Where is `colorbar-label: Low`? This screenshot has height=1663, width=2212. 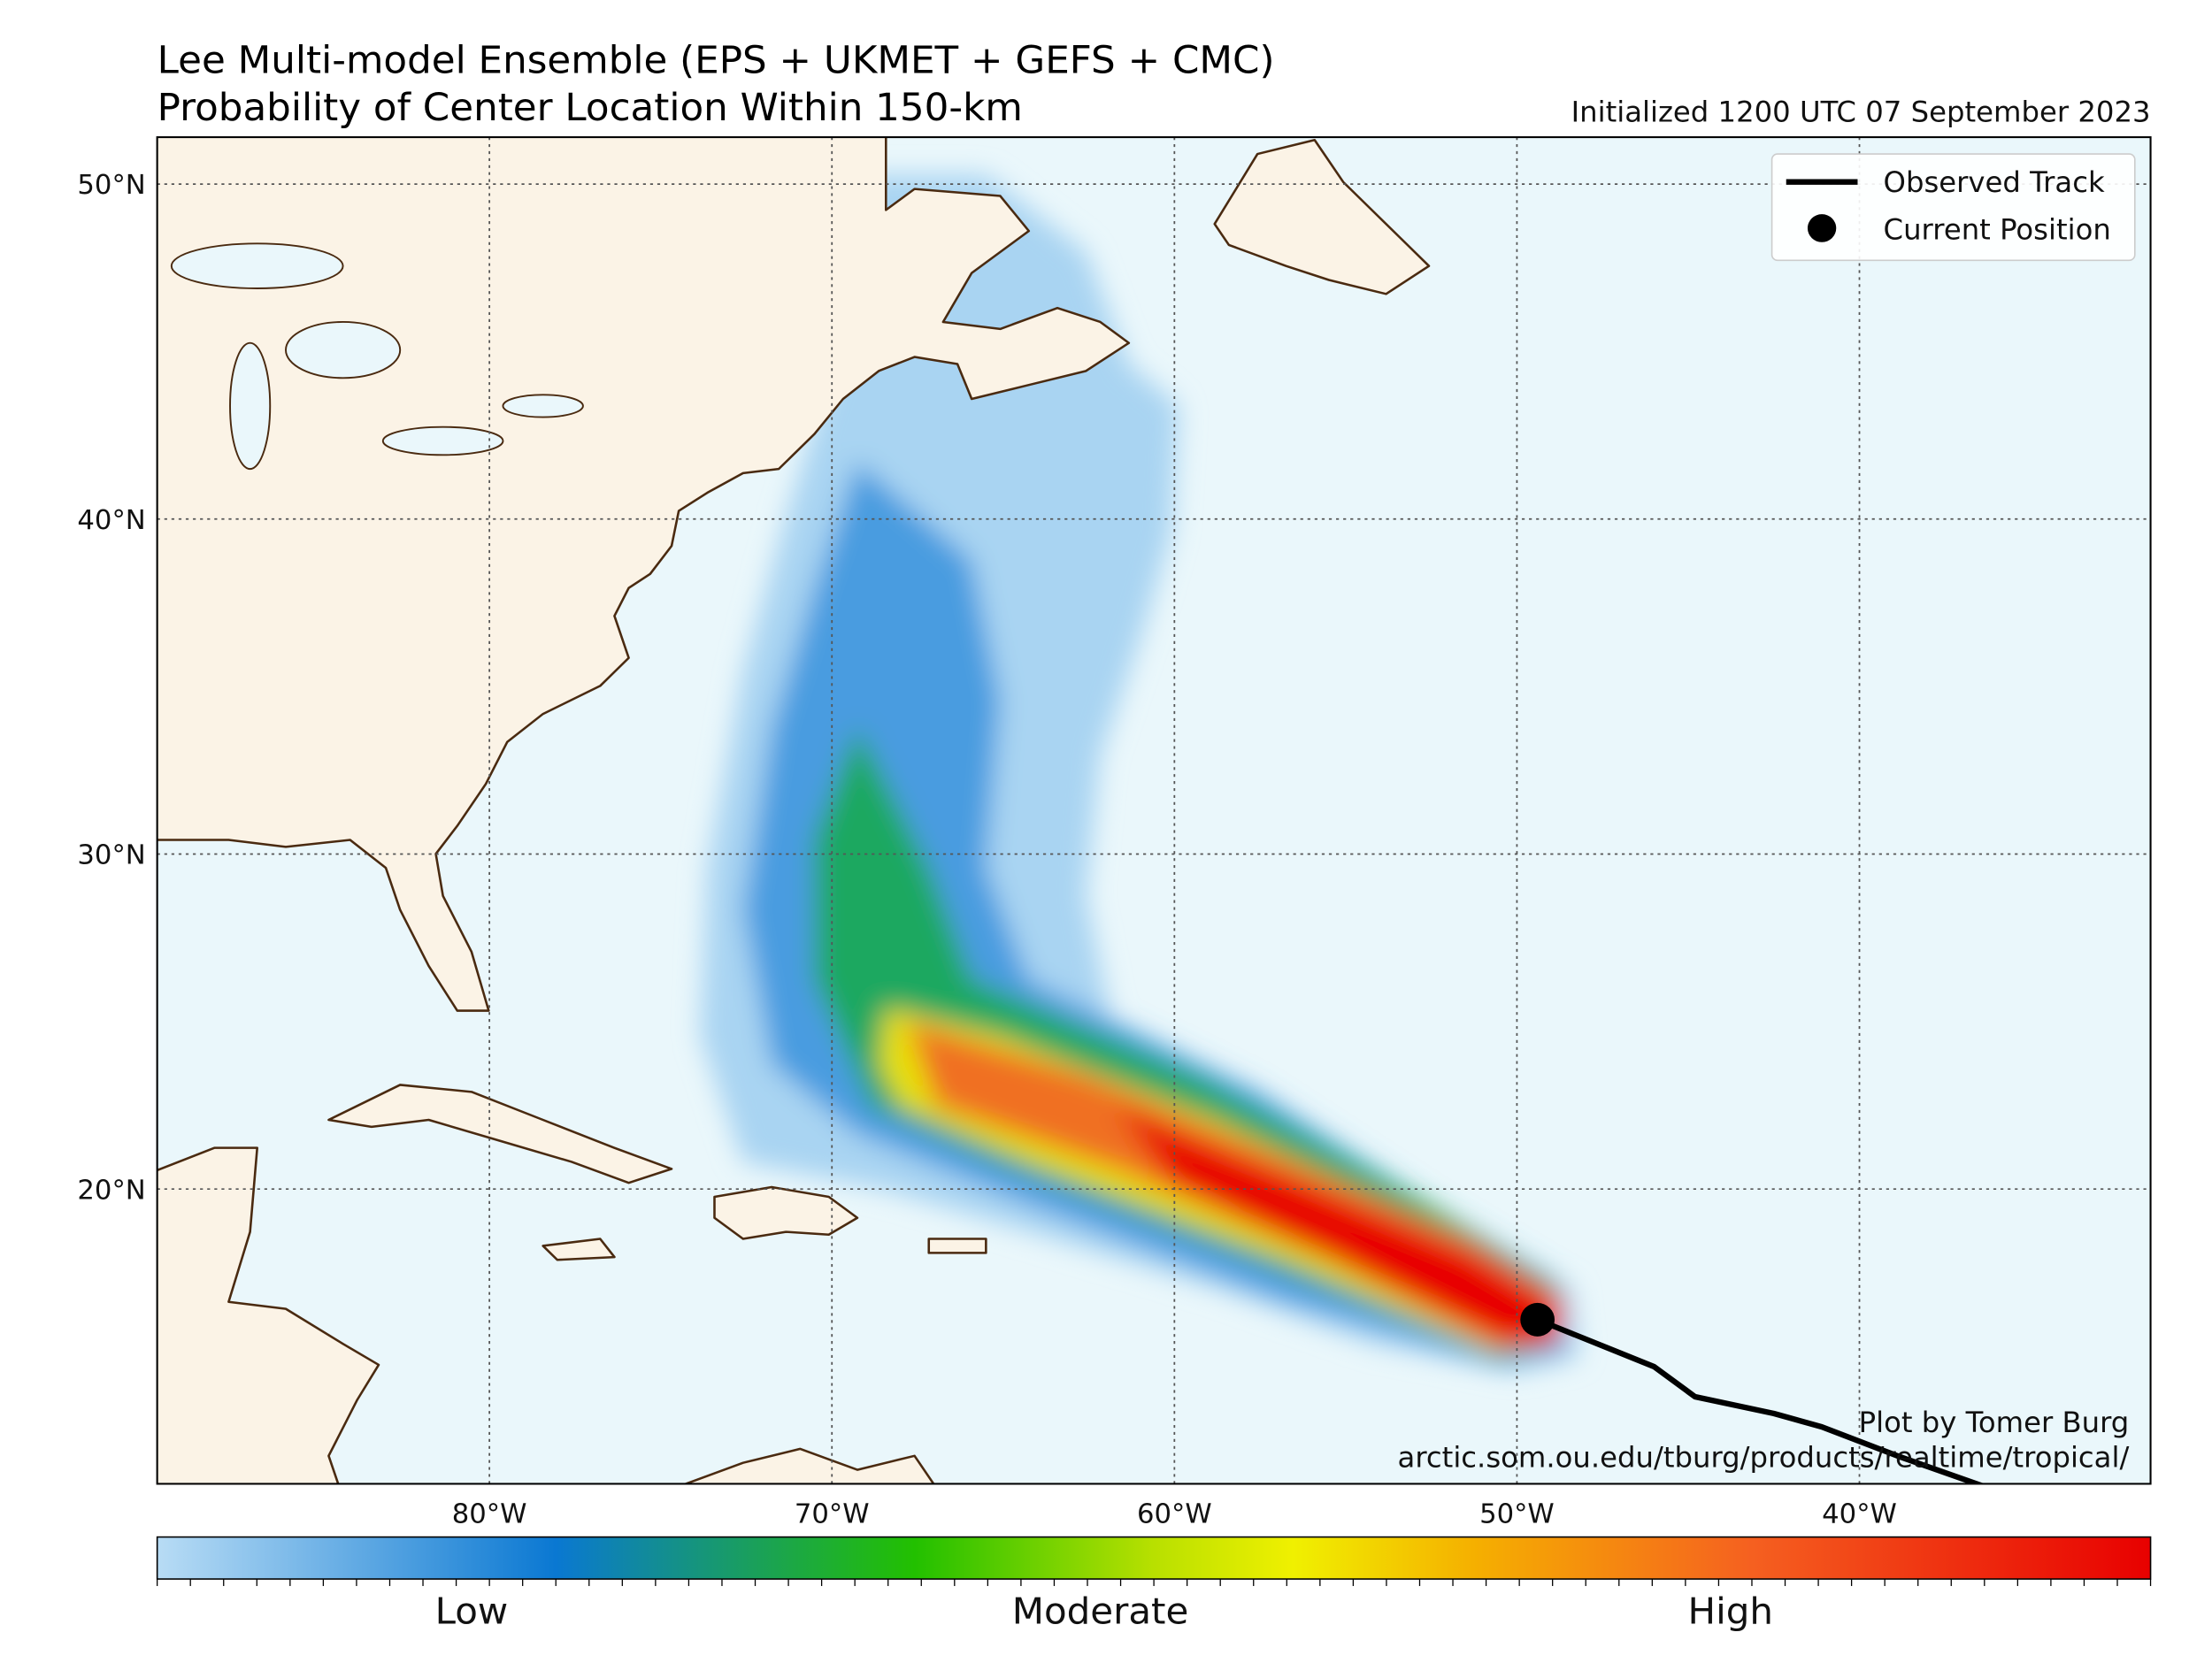 colorbar-label: Low is located at coordinates (472, 1611).